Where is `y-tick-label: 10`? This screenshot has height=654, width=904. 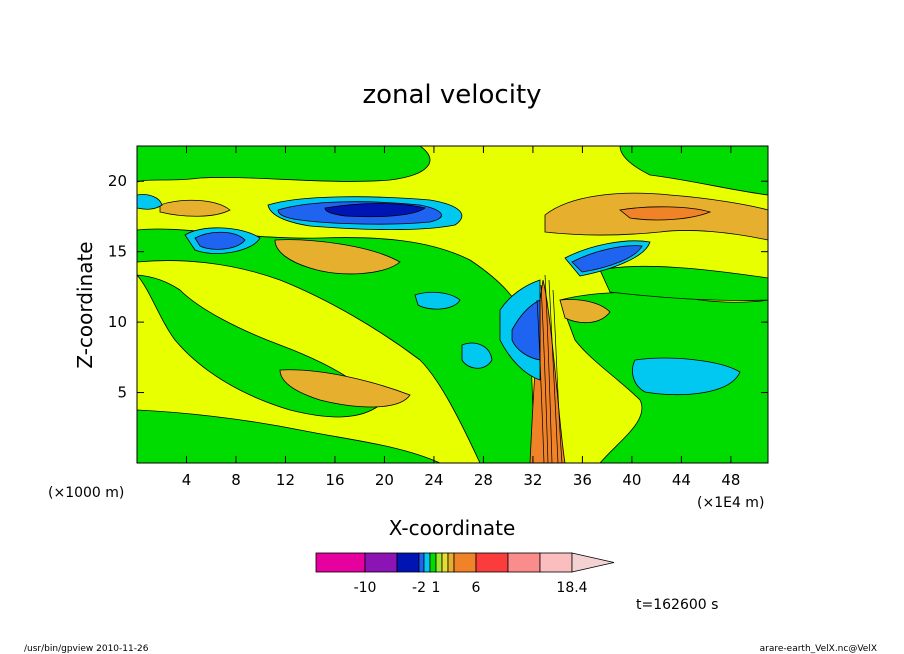
y-tick-label: 10 is located at coordinates (117, 322).